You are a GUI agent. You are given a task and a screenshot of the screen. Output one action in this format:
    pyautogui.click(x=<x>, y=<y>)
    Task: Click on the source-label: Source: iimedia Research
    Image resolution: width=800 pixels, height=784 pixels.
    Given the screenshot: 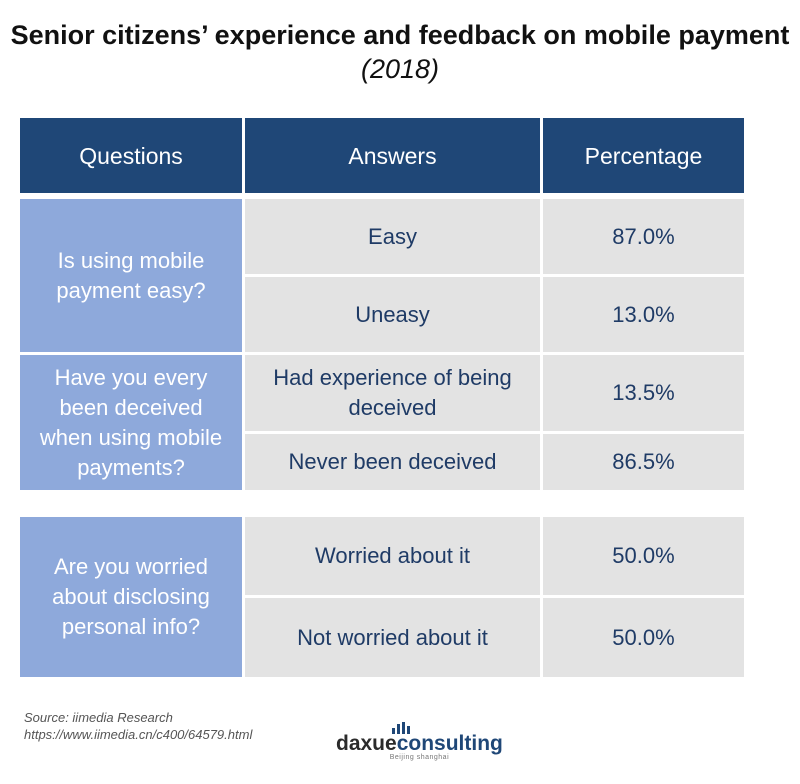 What is the action you would take?
    pyautogui.click(x=98, y=717)
    